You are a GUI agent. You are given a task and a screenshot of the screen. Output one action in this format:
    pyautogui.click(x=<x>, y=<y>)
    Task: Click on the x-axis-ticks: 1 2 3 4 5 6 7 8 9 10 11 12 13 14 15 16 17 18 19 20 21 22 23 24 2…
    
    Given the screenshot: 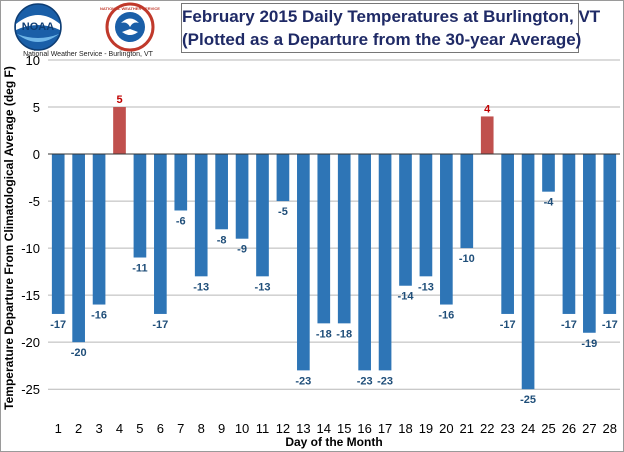 What is the action you would take?
    pyautogui.click(x=336, y=428)
    